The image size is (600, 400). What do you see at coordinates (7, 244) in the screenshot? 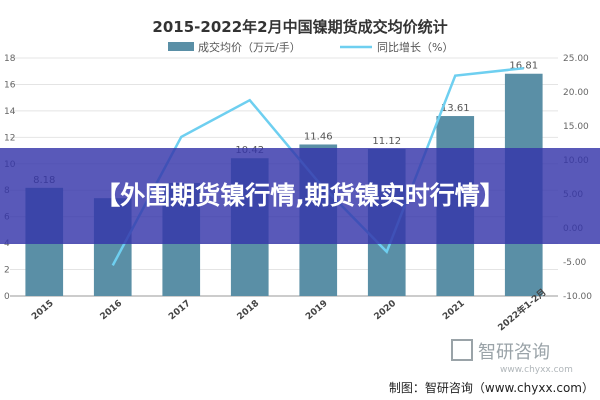
I see `left-tick-label: 4` at bounding box center [7, 244].